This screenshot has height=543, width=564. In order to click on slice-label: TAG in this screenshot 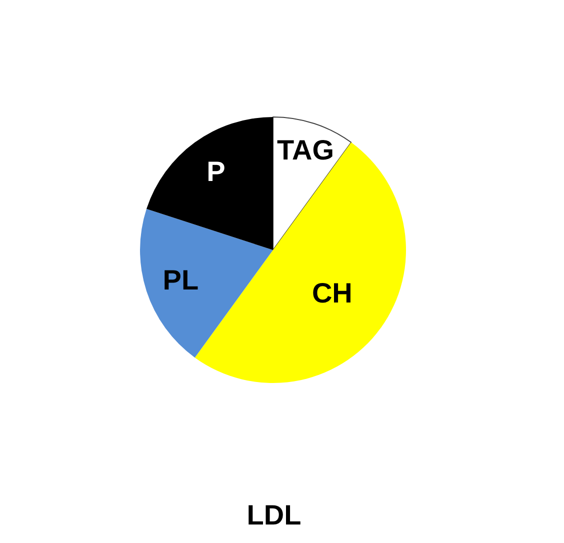, I will do `click(305, 150)`.